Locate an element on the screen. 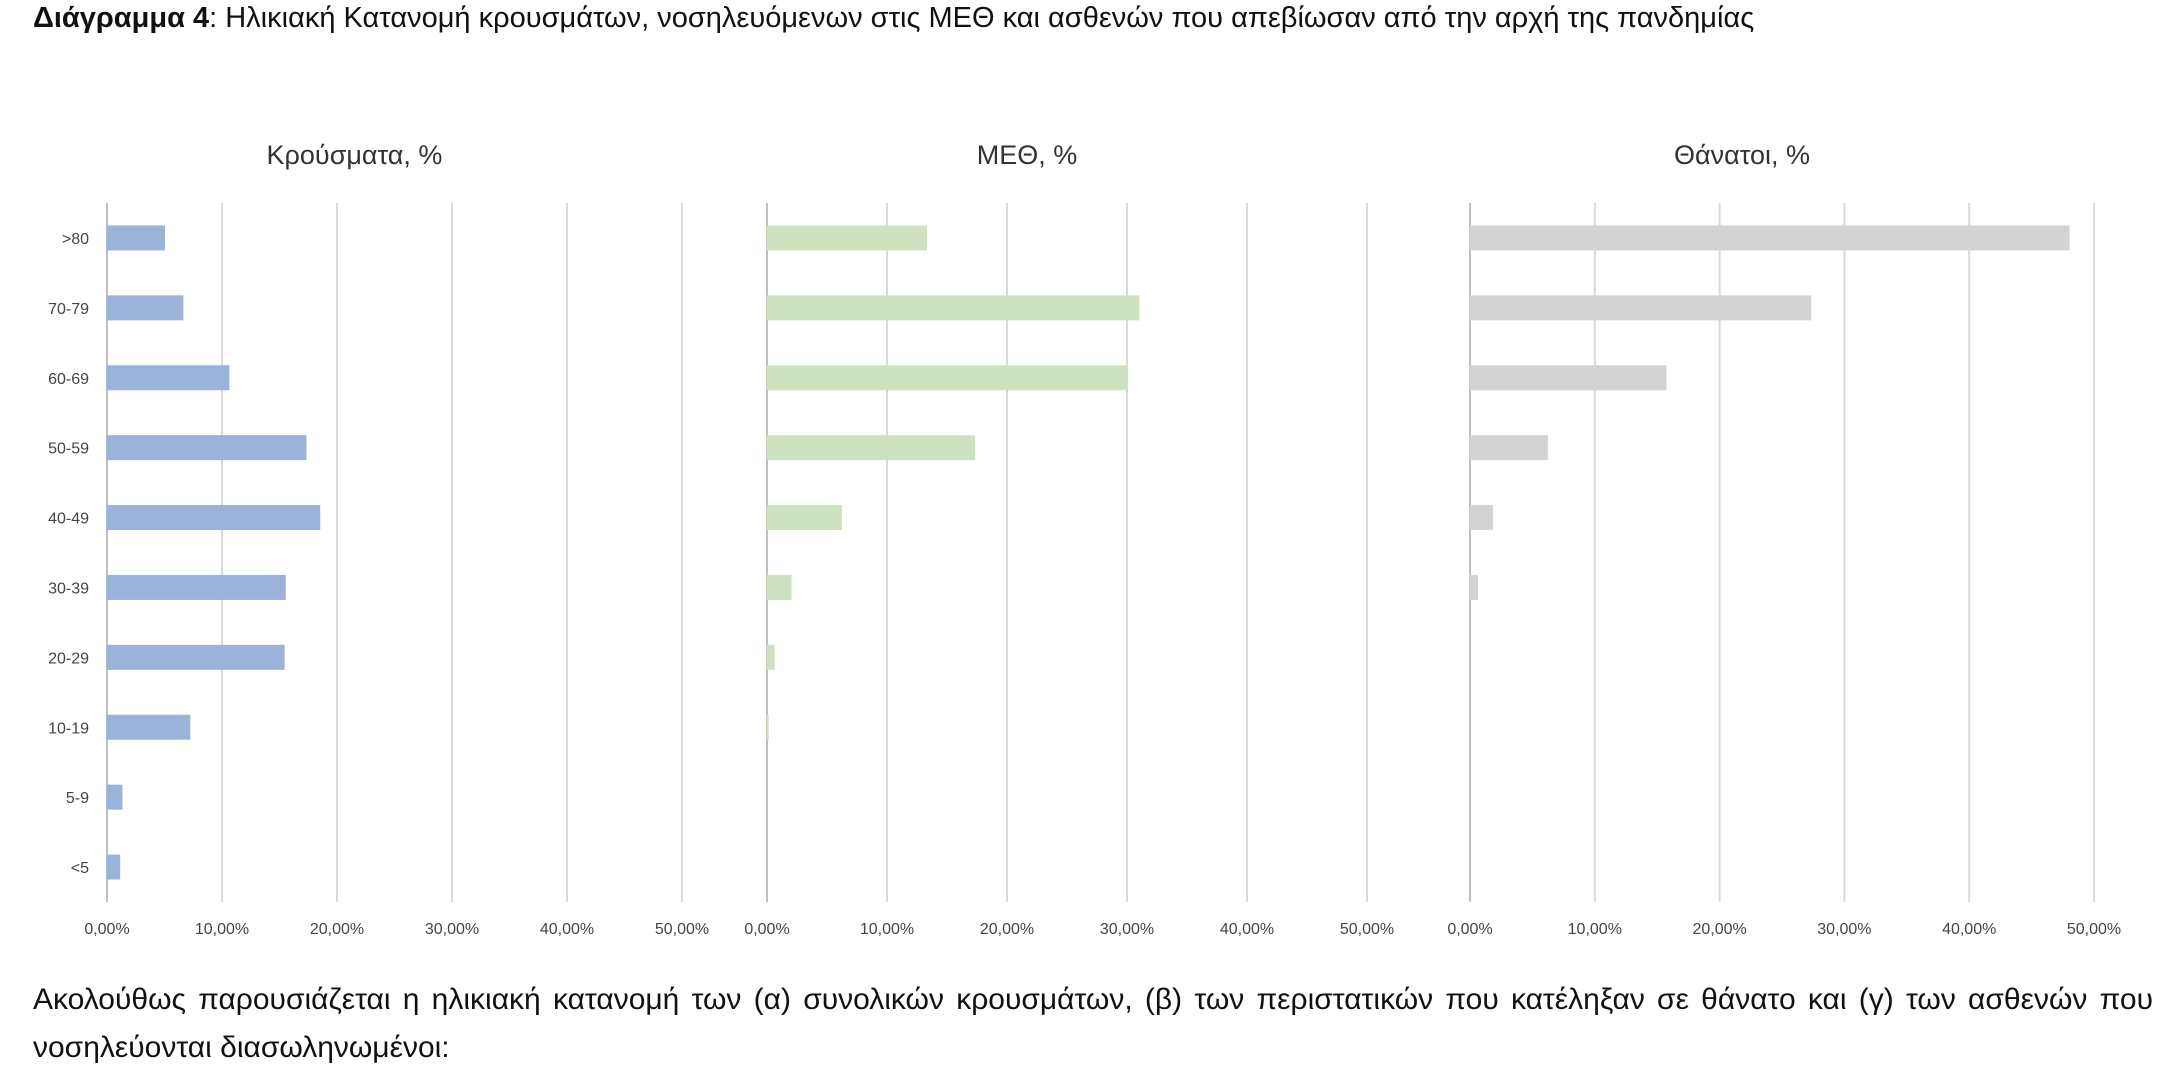 The image size is (2170, 1086). y-tick-label: 10-19 is located at coordinates (68, 728).